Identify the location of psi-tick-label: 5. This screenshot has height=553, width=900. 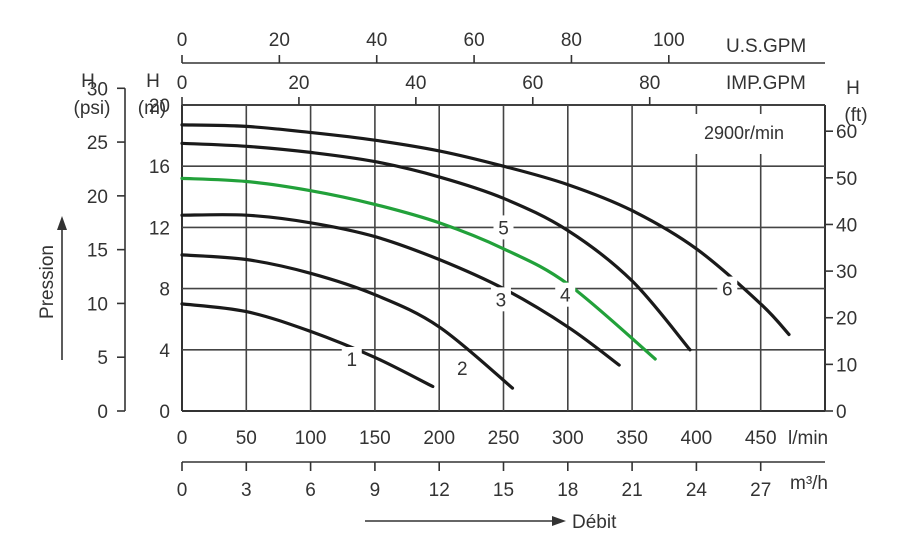
(102, 358).